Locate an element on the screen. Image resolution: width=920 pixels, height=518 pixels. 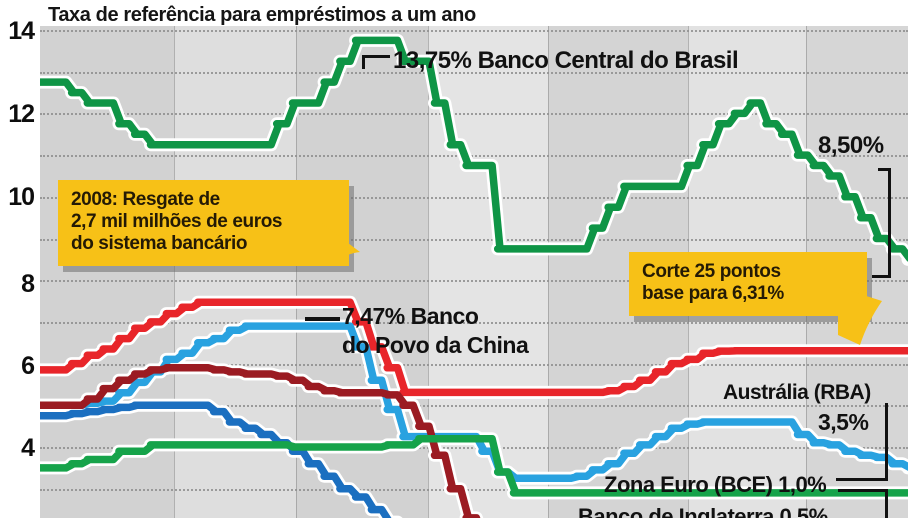
callout-resgate-line1: 2008: Resgate de is located at coordinates (145, 199).